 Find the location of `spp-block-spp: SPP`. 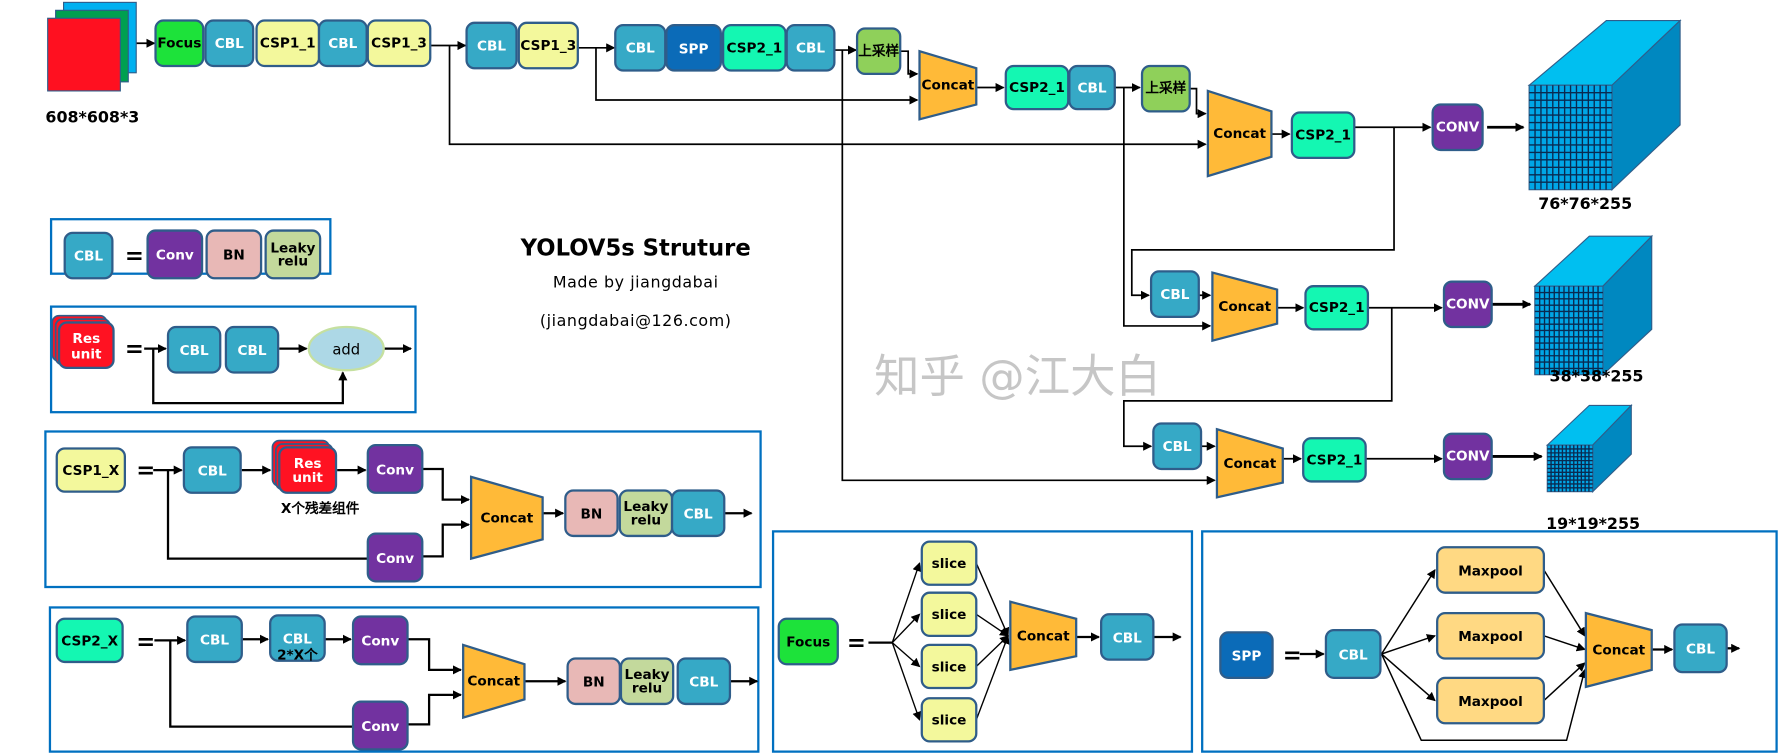

spp-block-spp: SPP is located at coordinates (693, 47).